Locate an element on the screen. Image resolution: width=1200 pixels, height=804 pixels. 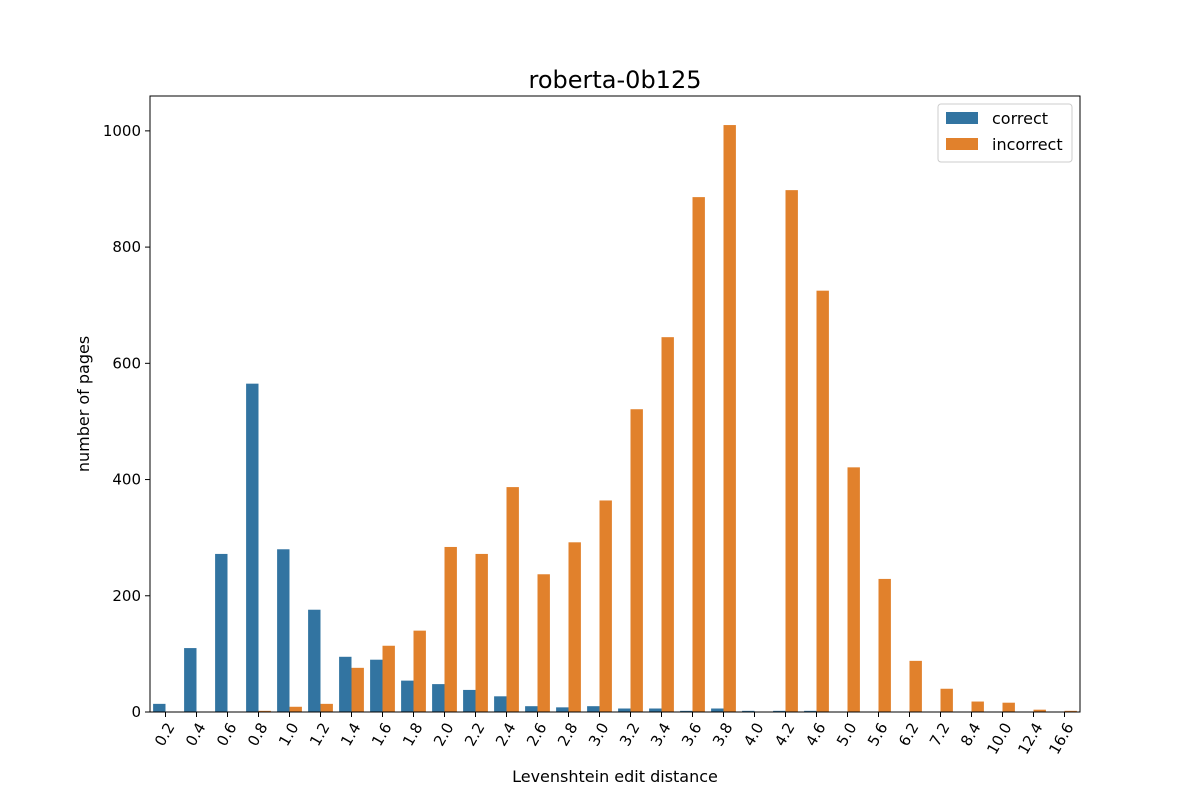
bar-correct-0.4 is located at coordinates (190, 680).